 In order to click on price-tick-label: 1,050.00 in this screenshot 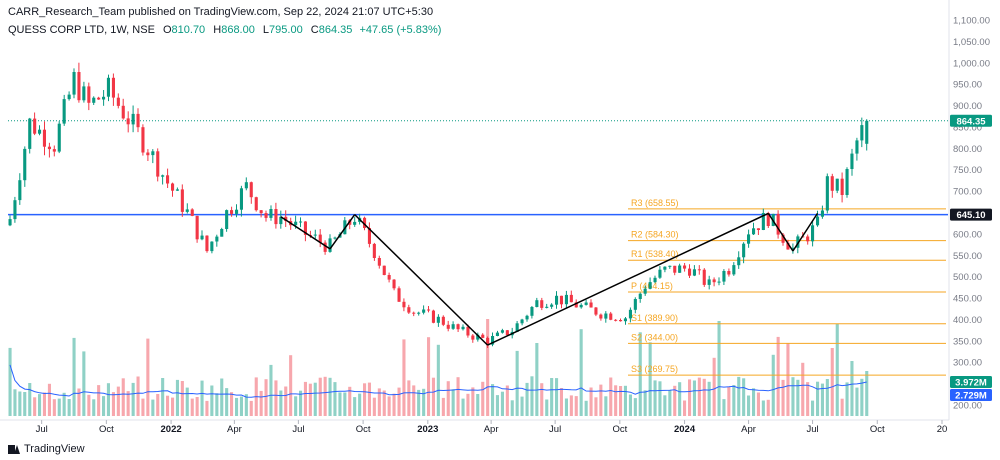, I will do `click(971, 42)`.